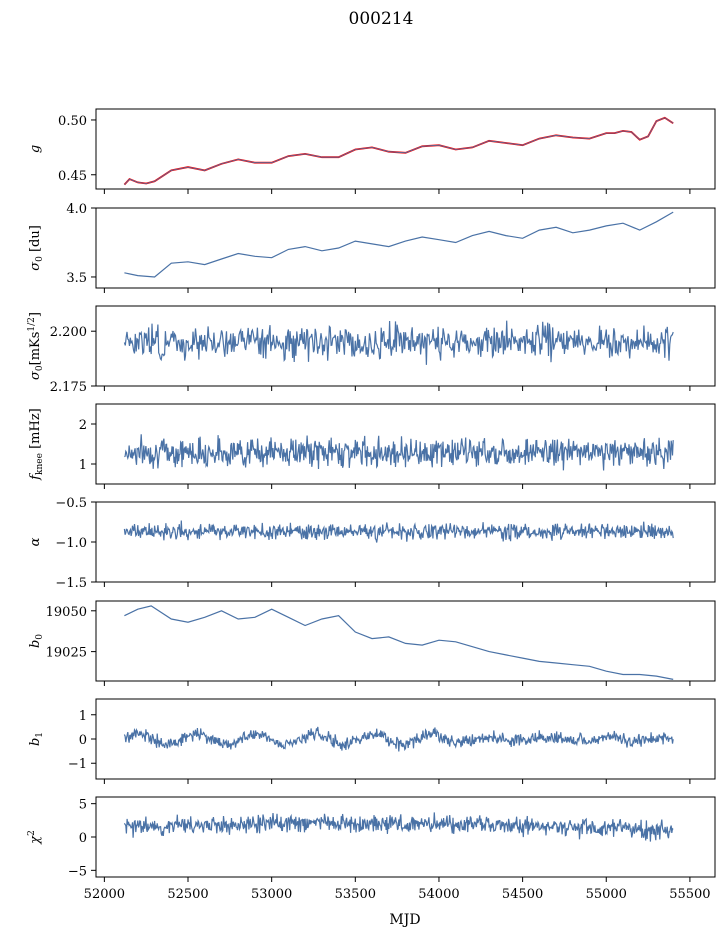  I want to click on y-tick-label-chi2: −5, so click(77, 871).